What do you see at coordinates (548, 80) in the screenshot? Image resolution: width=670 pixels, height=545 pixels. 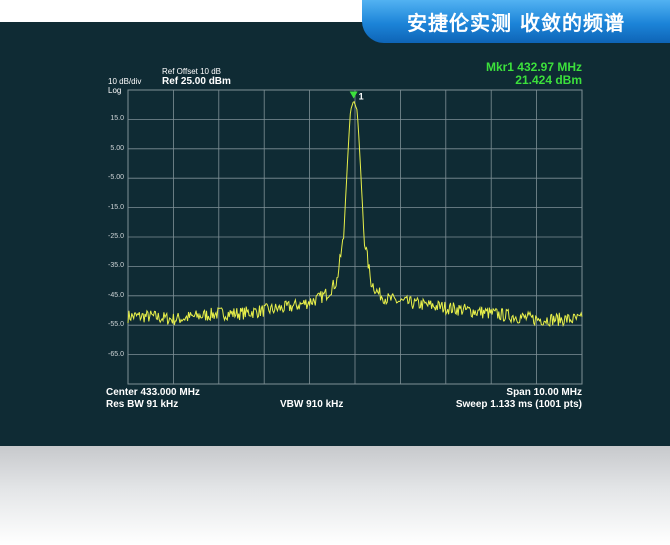 I see `marker-amplitude: 21.424 dBm` at bounding box center [548, 80].